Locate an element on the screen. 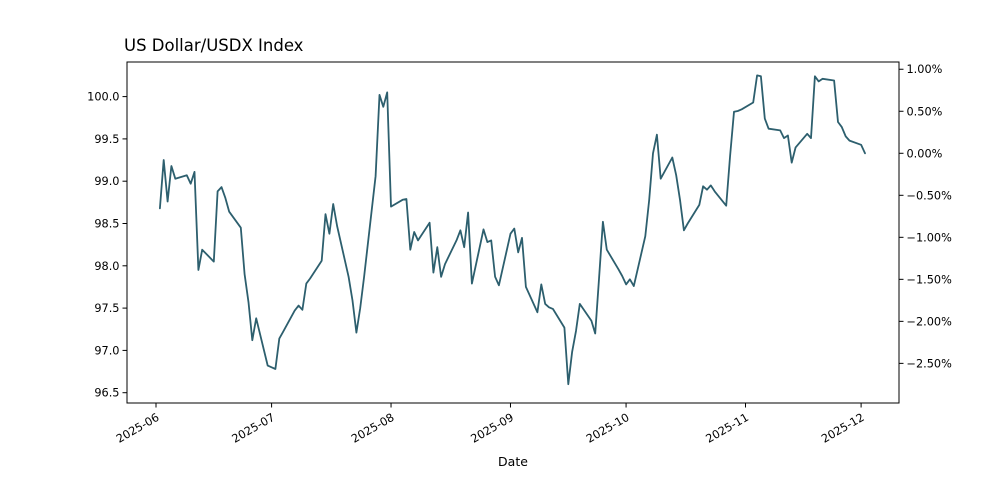  y-tick-label: 97.5 is located at coordinates (106, 308).